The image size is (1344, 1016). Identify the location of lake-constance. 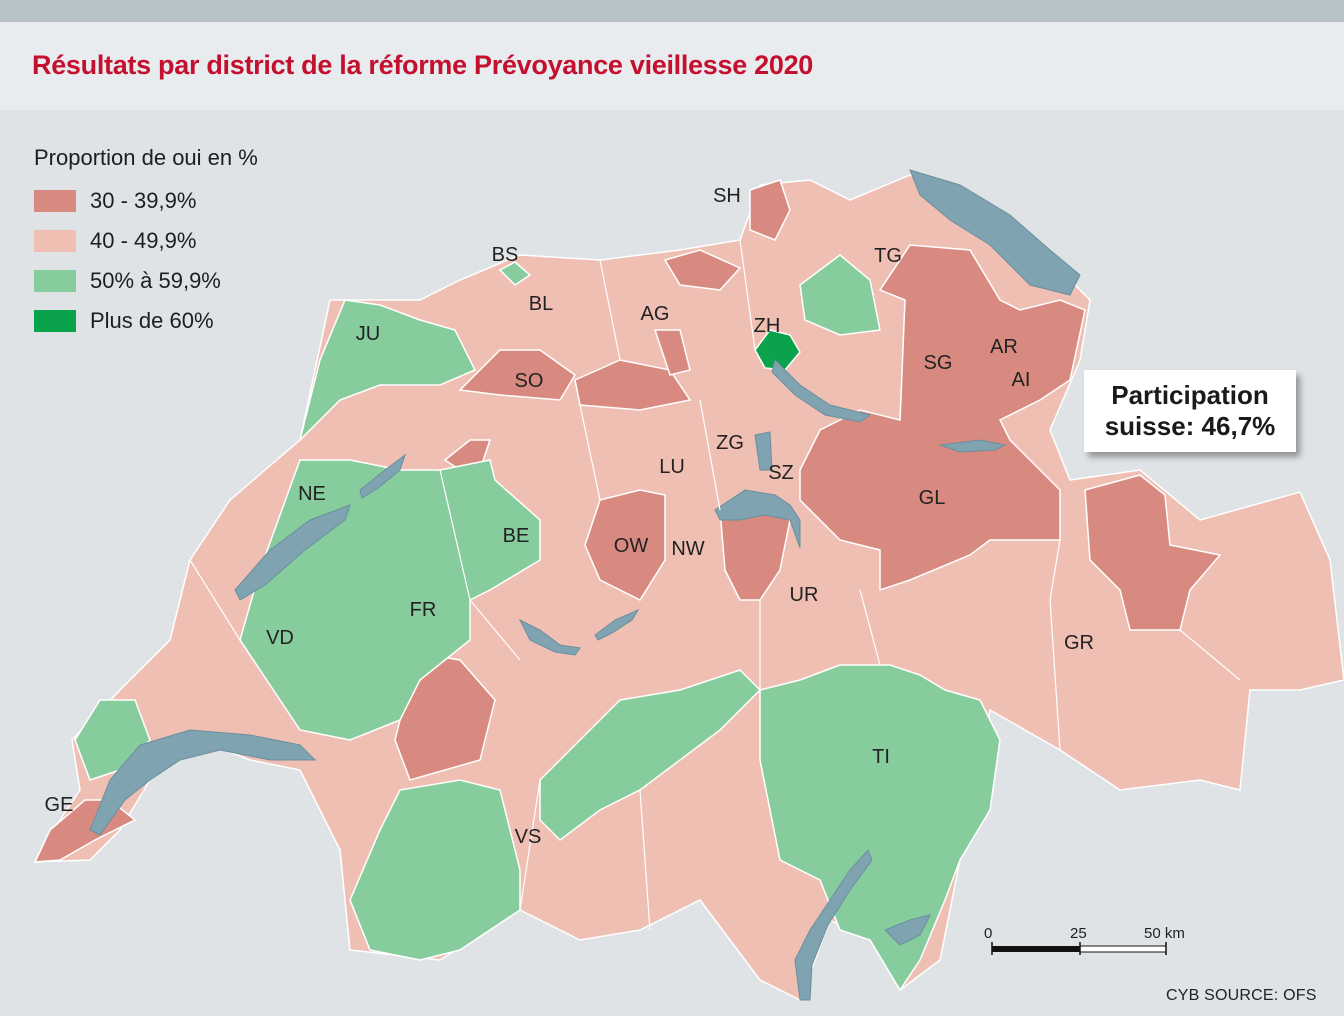
(995, 232).